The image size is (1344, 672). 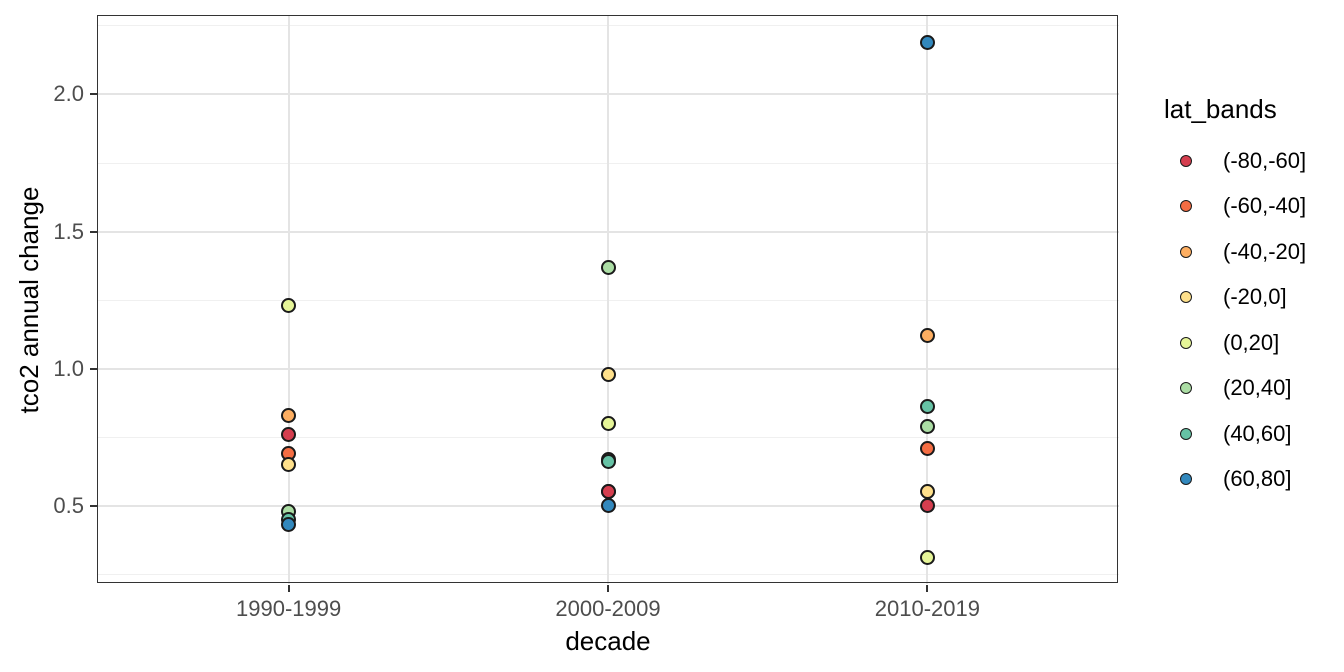 I want to click on x-tick-label: 2000-2009, so click(x=608, y=608).